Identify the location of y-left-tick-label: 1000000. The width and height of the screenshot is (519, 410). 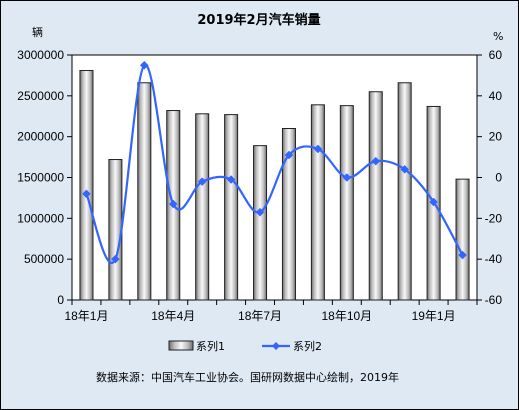
(40, 218).